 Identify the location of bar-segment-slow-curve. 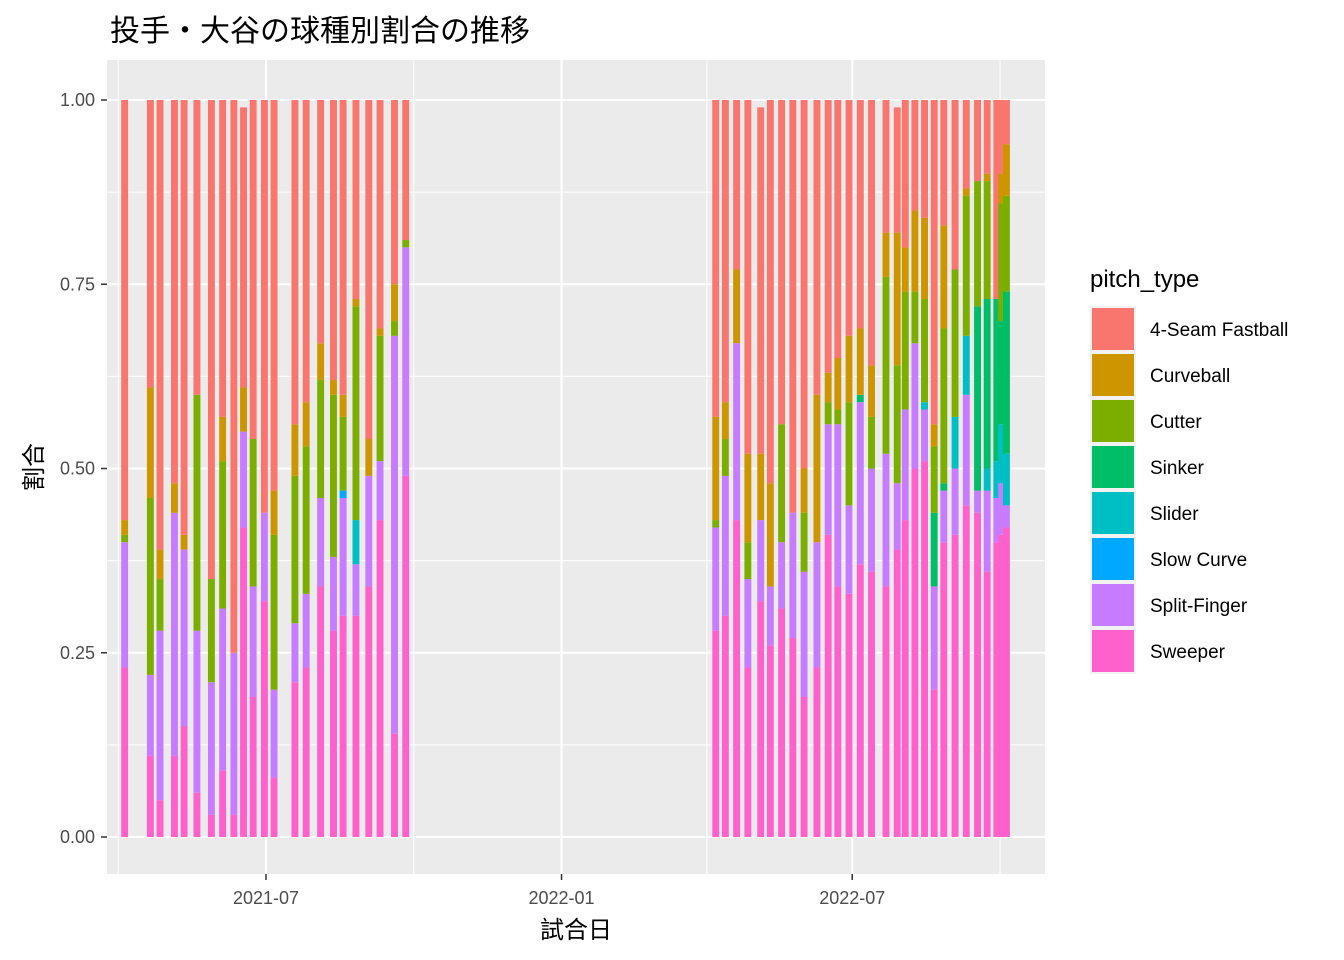
(343, 494).